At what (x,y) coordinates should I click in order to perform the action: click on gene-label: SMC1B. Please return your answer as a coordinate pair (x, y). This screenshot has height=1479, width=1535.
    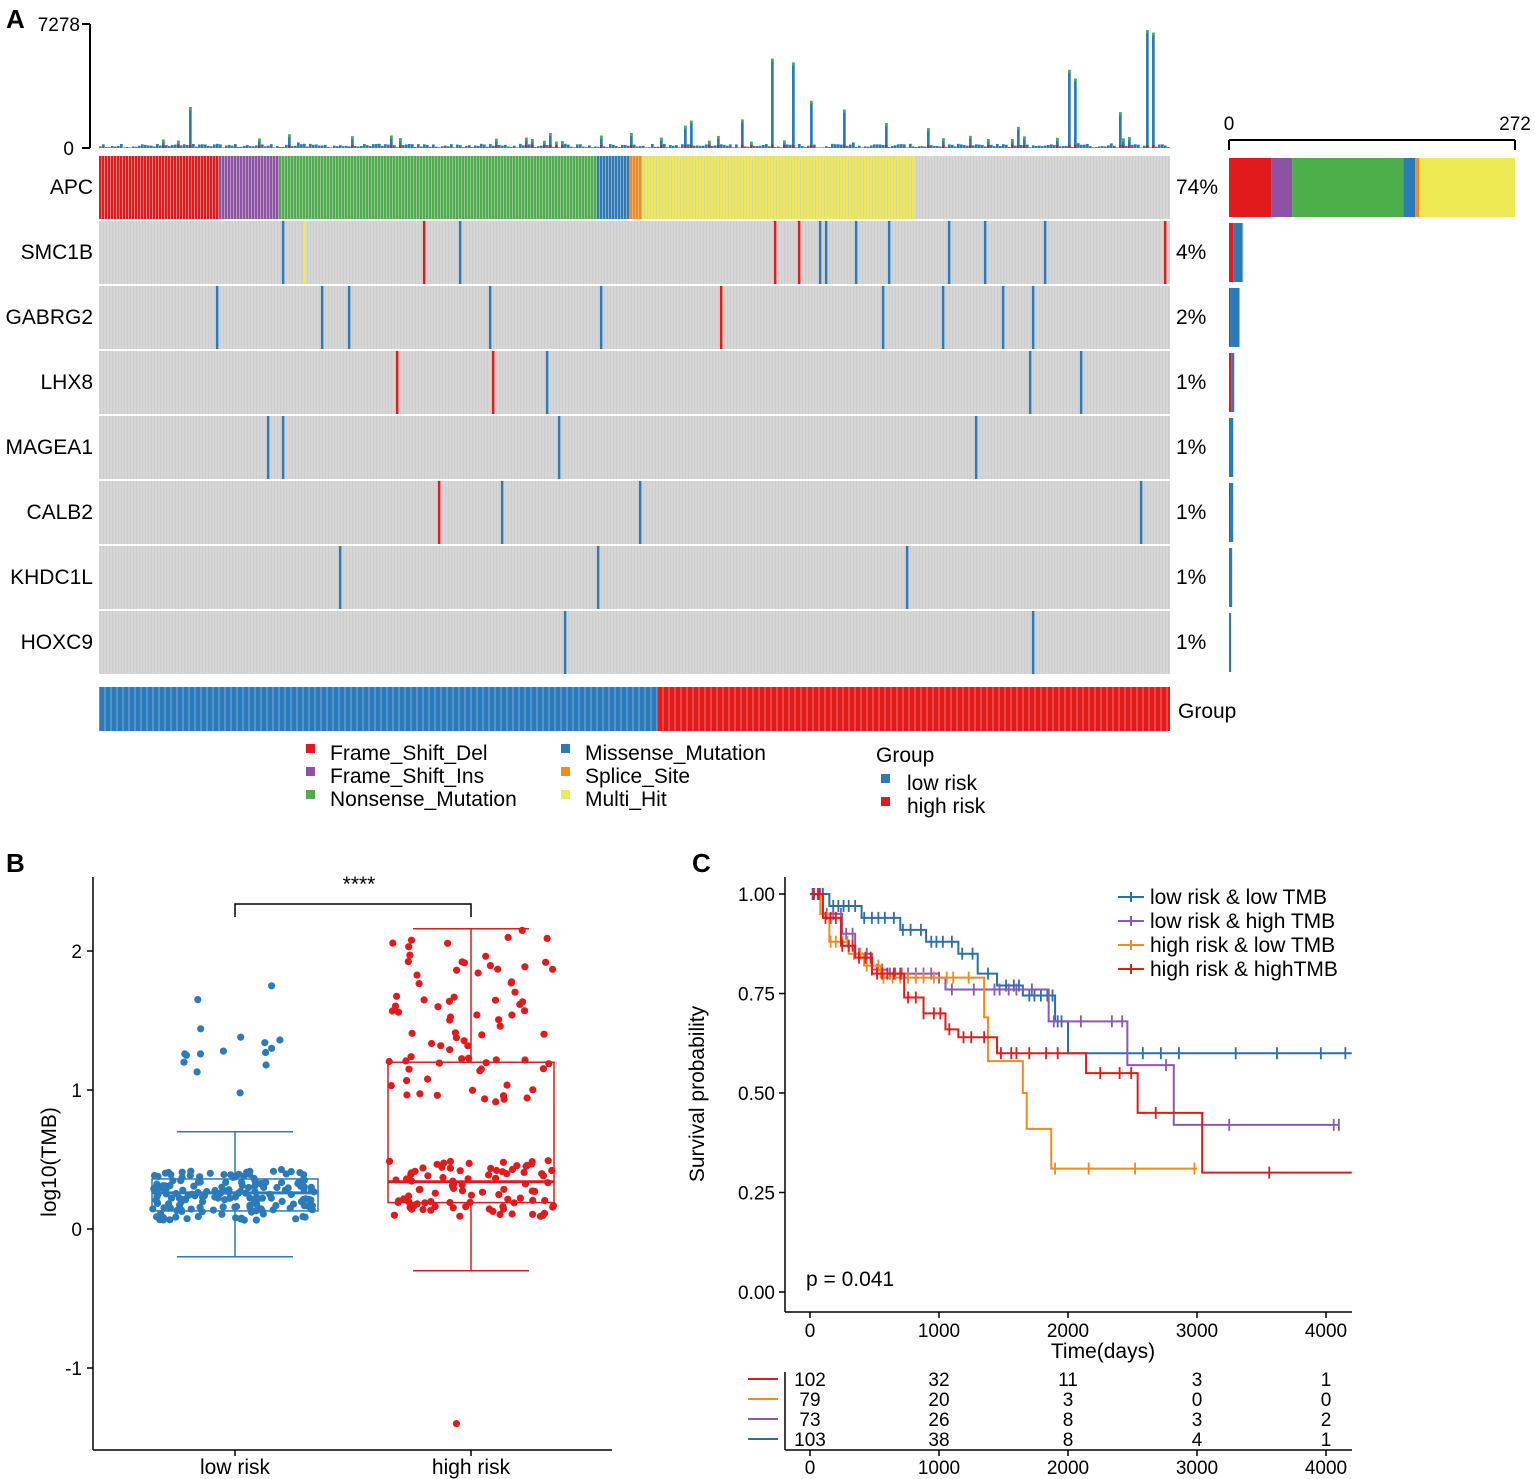
    Looking at the image, I should click on (57, 252).